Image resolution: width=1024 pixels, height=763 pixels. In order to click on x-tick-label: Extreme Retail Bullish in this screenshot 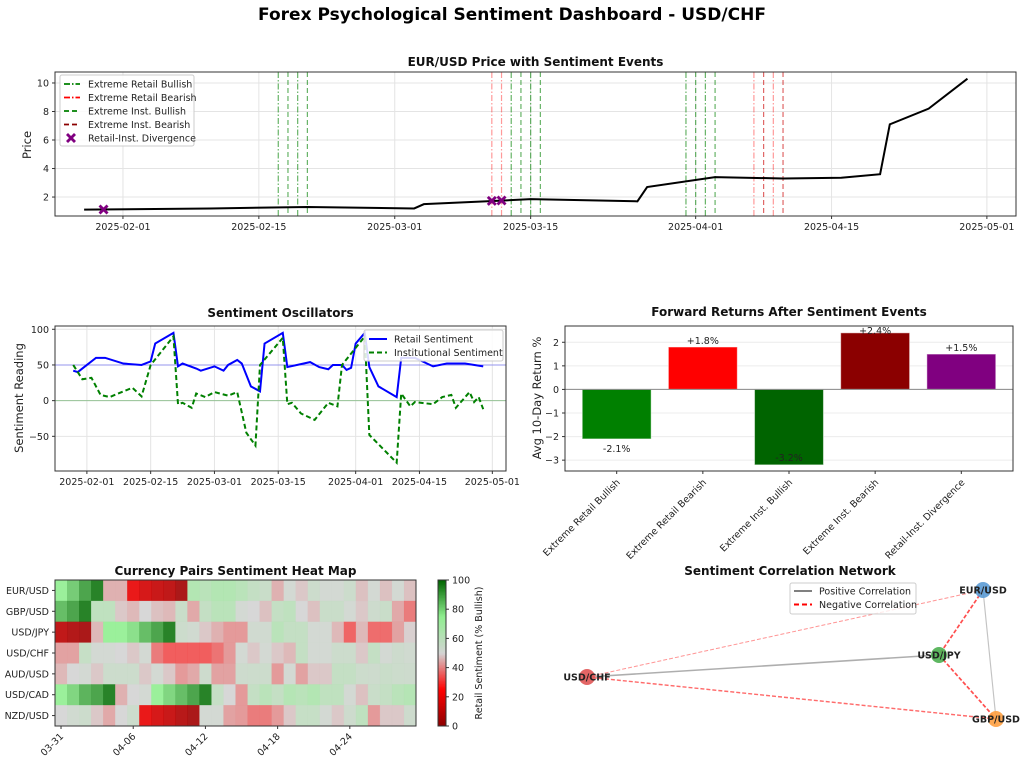, I will do `click(582, 518)`.